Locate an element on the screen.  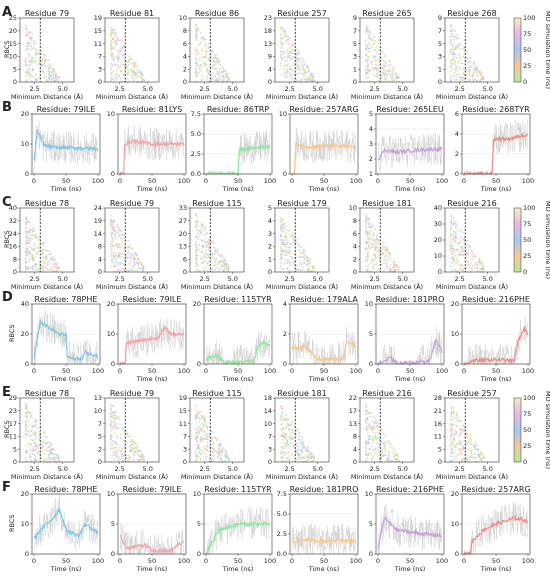
x-tick-label: 2.5 is located at coordinates (34, 469).